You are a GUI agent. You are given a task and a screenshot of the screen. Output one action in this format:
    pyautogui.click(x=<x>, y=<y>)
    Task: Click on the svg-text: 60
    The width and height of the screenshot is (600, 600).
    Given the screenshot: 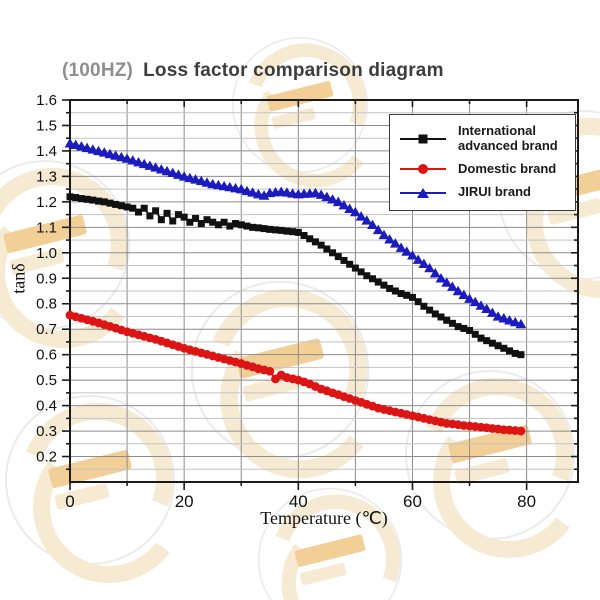 What is the action you would take?
    pyautogui.click(x=412, y=501)
    